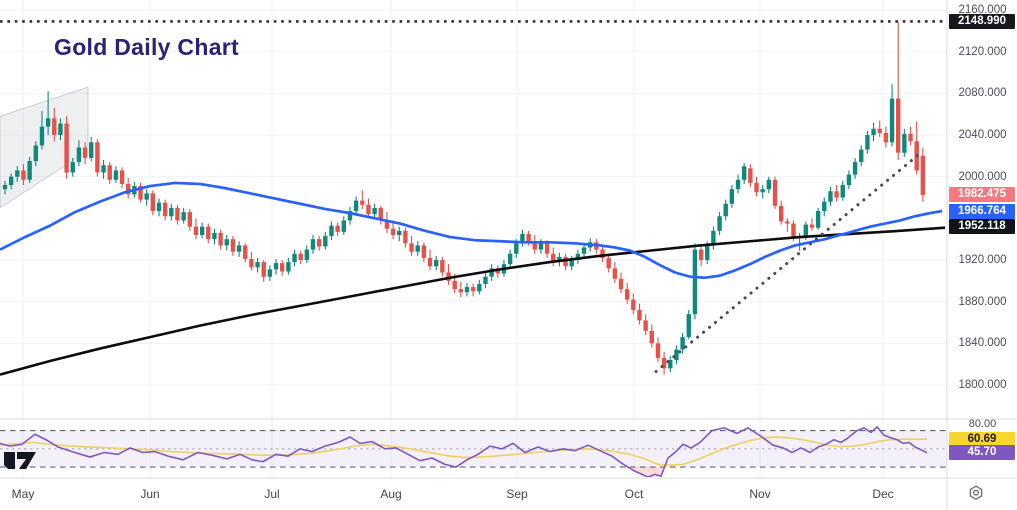 The image size is (1017, 510). I want to click on gear-hexagon, so click(976, 493).